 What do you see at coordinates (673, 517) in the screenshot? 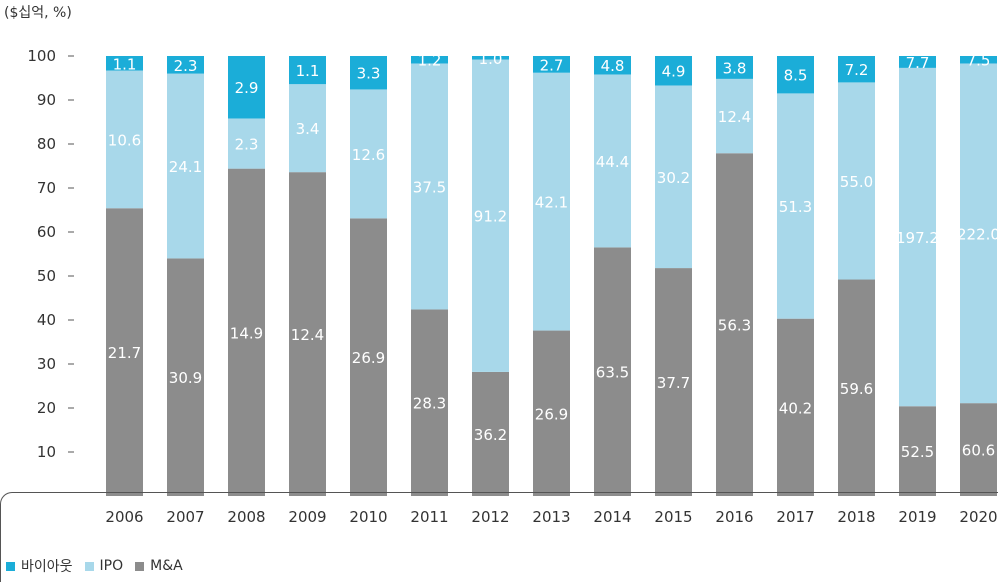
I see `x-tick-label: 2015` at bounding box center [673, 517].